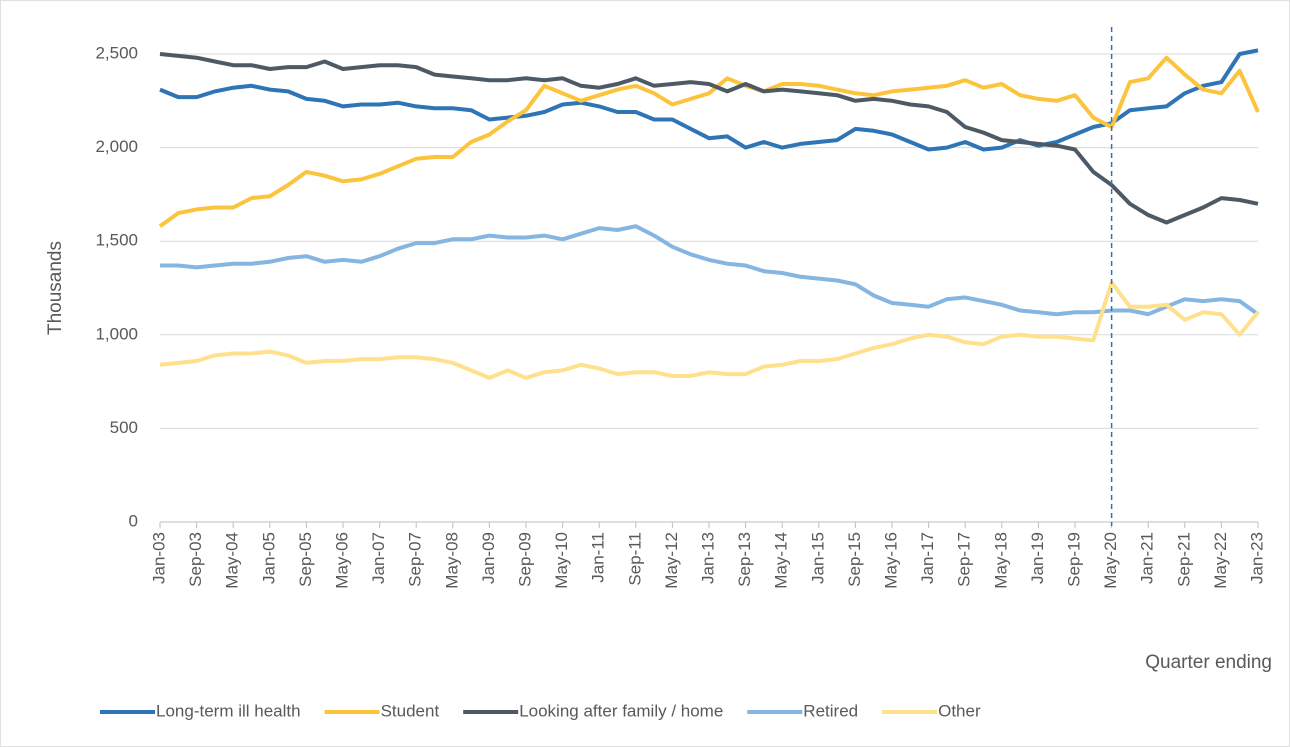  What do you see at coordinates (116, 52) in the screenshot?
I see `y-tick-label: 2,500` at bounding box center [116, 52].